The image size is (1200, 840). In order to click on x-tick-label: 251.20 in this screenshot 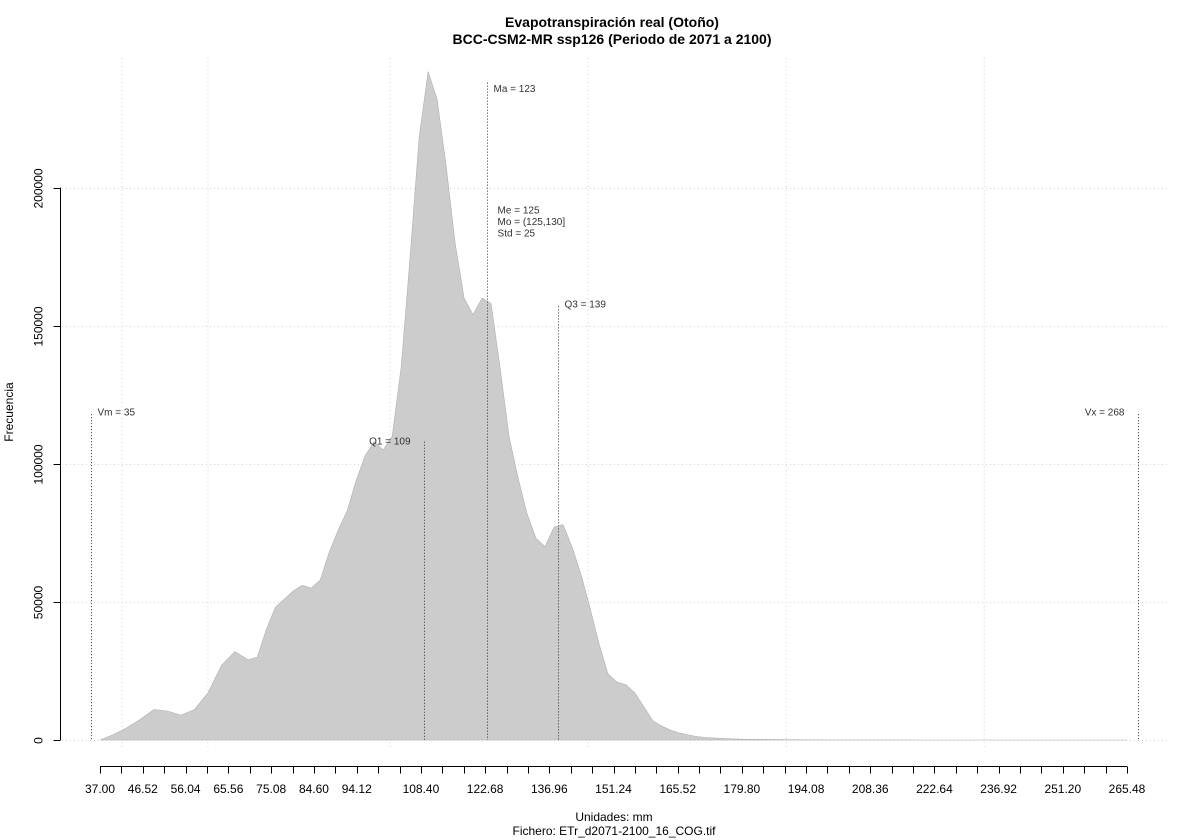, I will do `click(1062, 789)`.